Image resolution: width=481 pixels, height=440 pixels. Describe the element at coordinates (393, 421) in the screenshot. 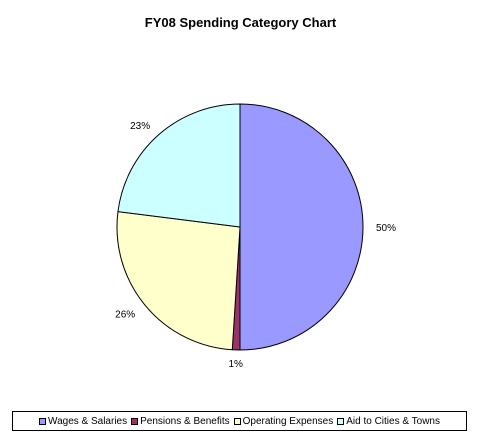

I see `legend-label: Aid to Cities & Towns` at that location.